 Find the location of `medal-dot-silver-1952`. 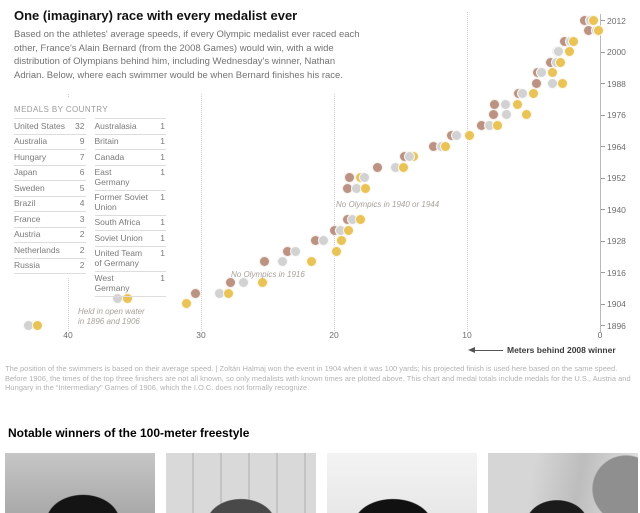

medal-dot-silver-1952 is located at coordinates (365, 178).